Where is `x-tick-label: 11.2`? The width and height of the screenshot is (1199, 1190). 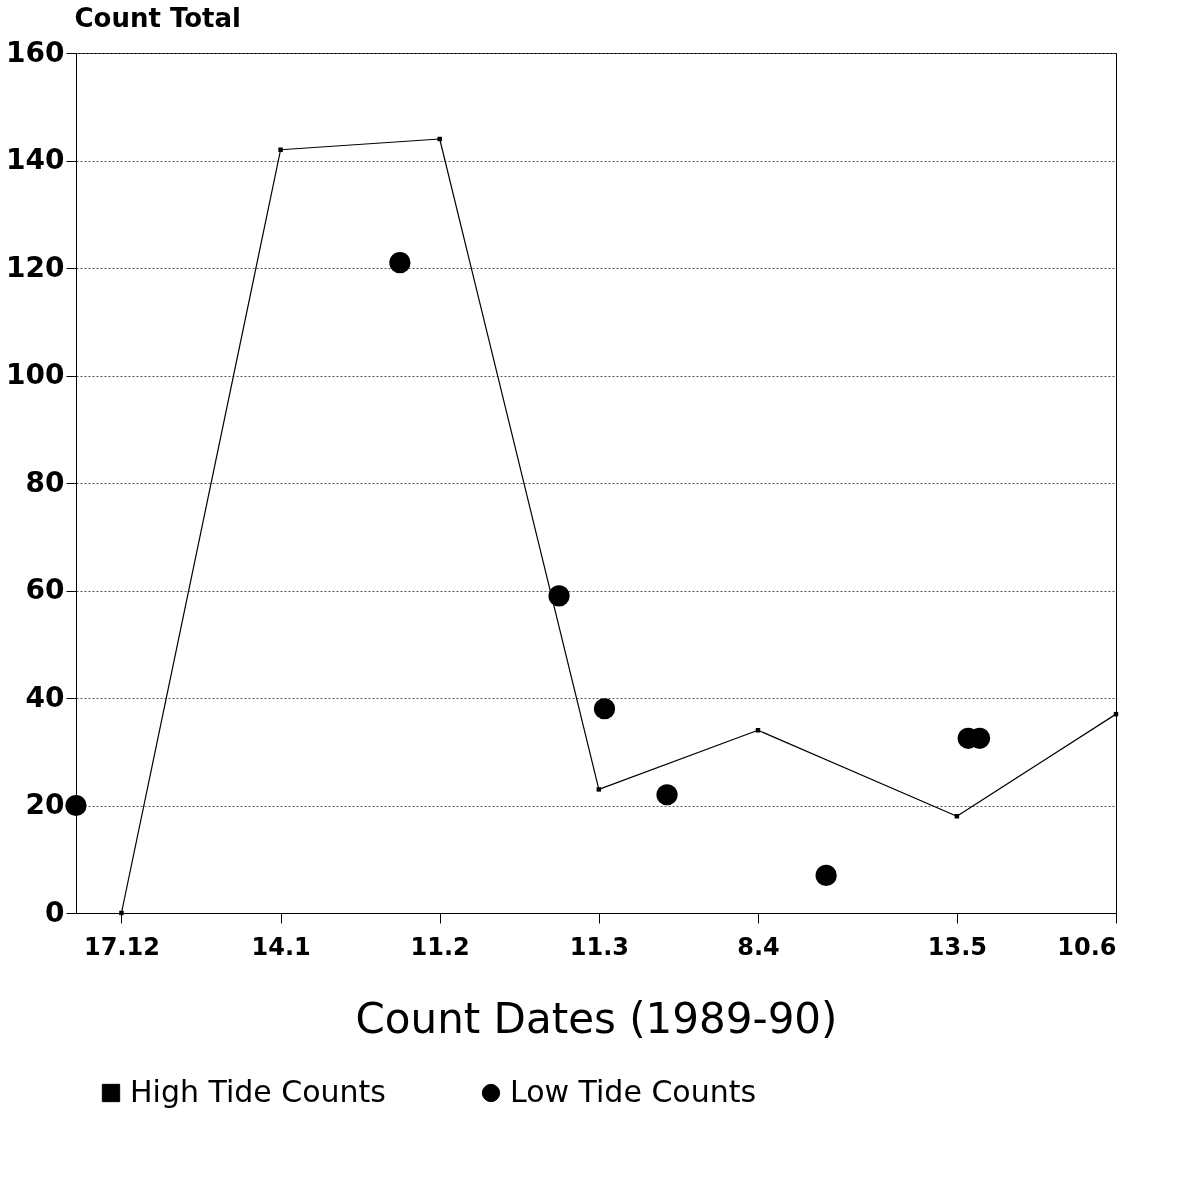
x-tick-label: 11.2 is located at coordinates (440, 946).